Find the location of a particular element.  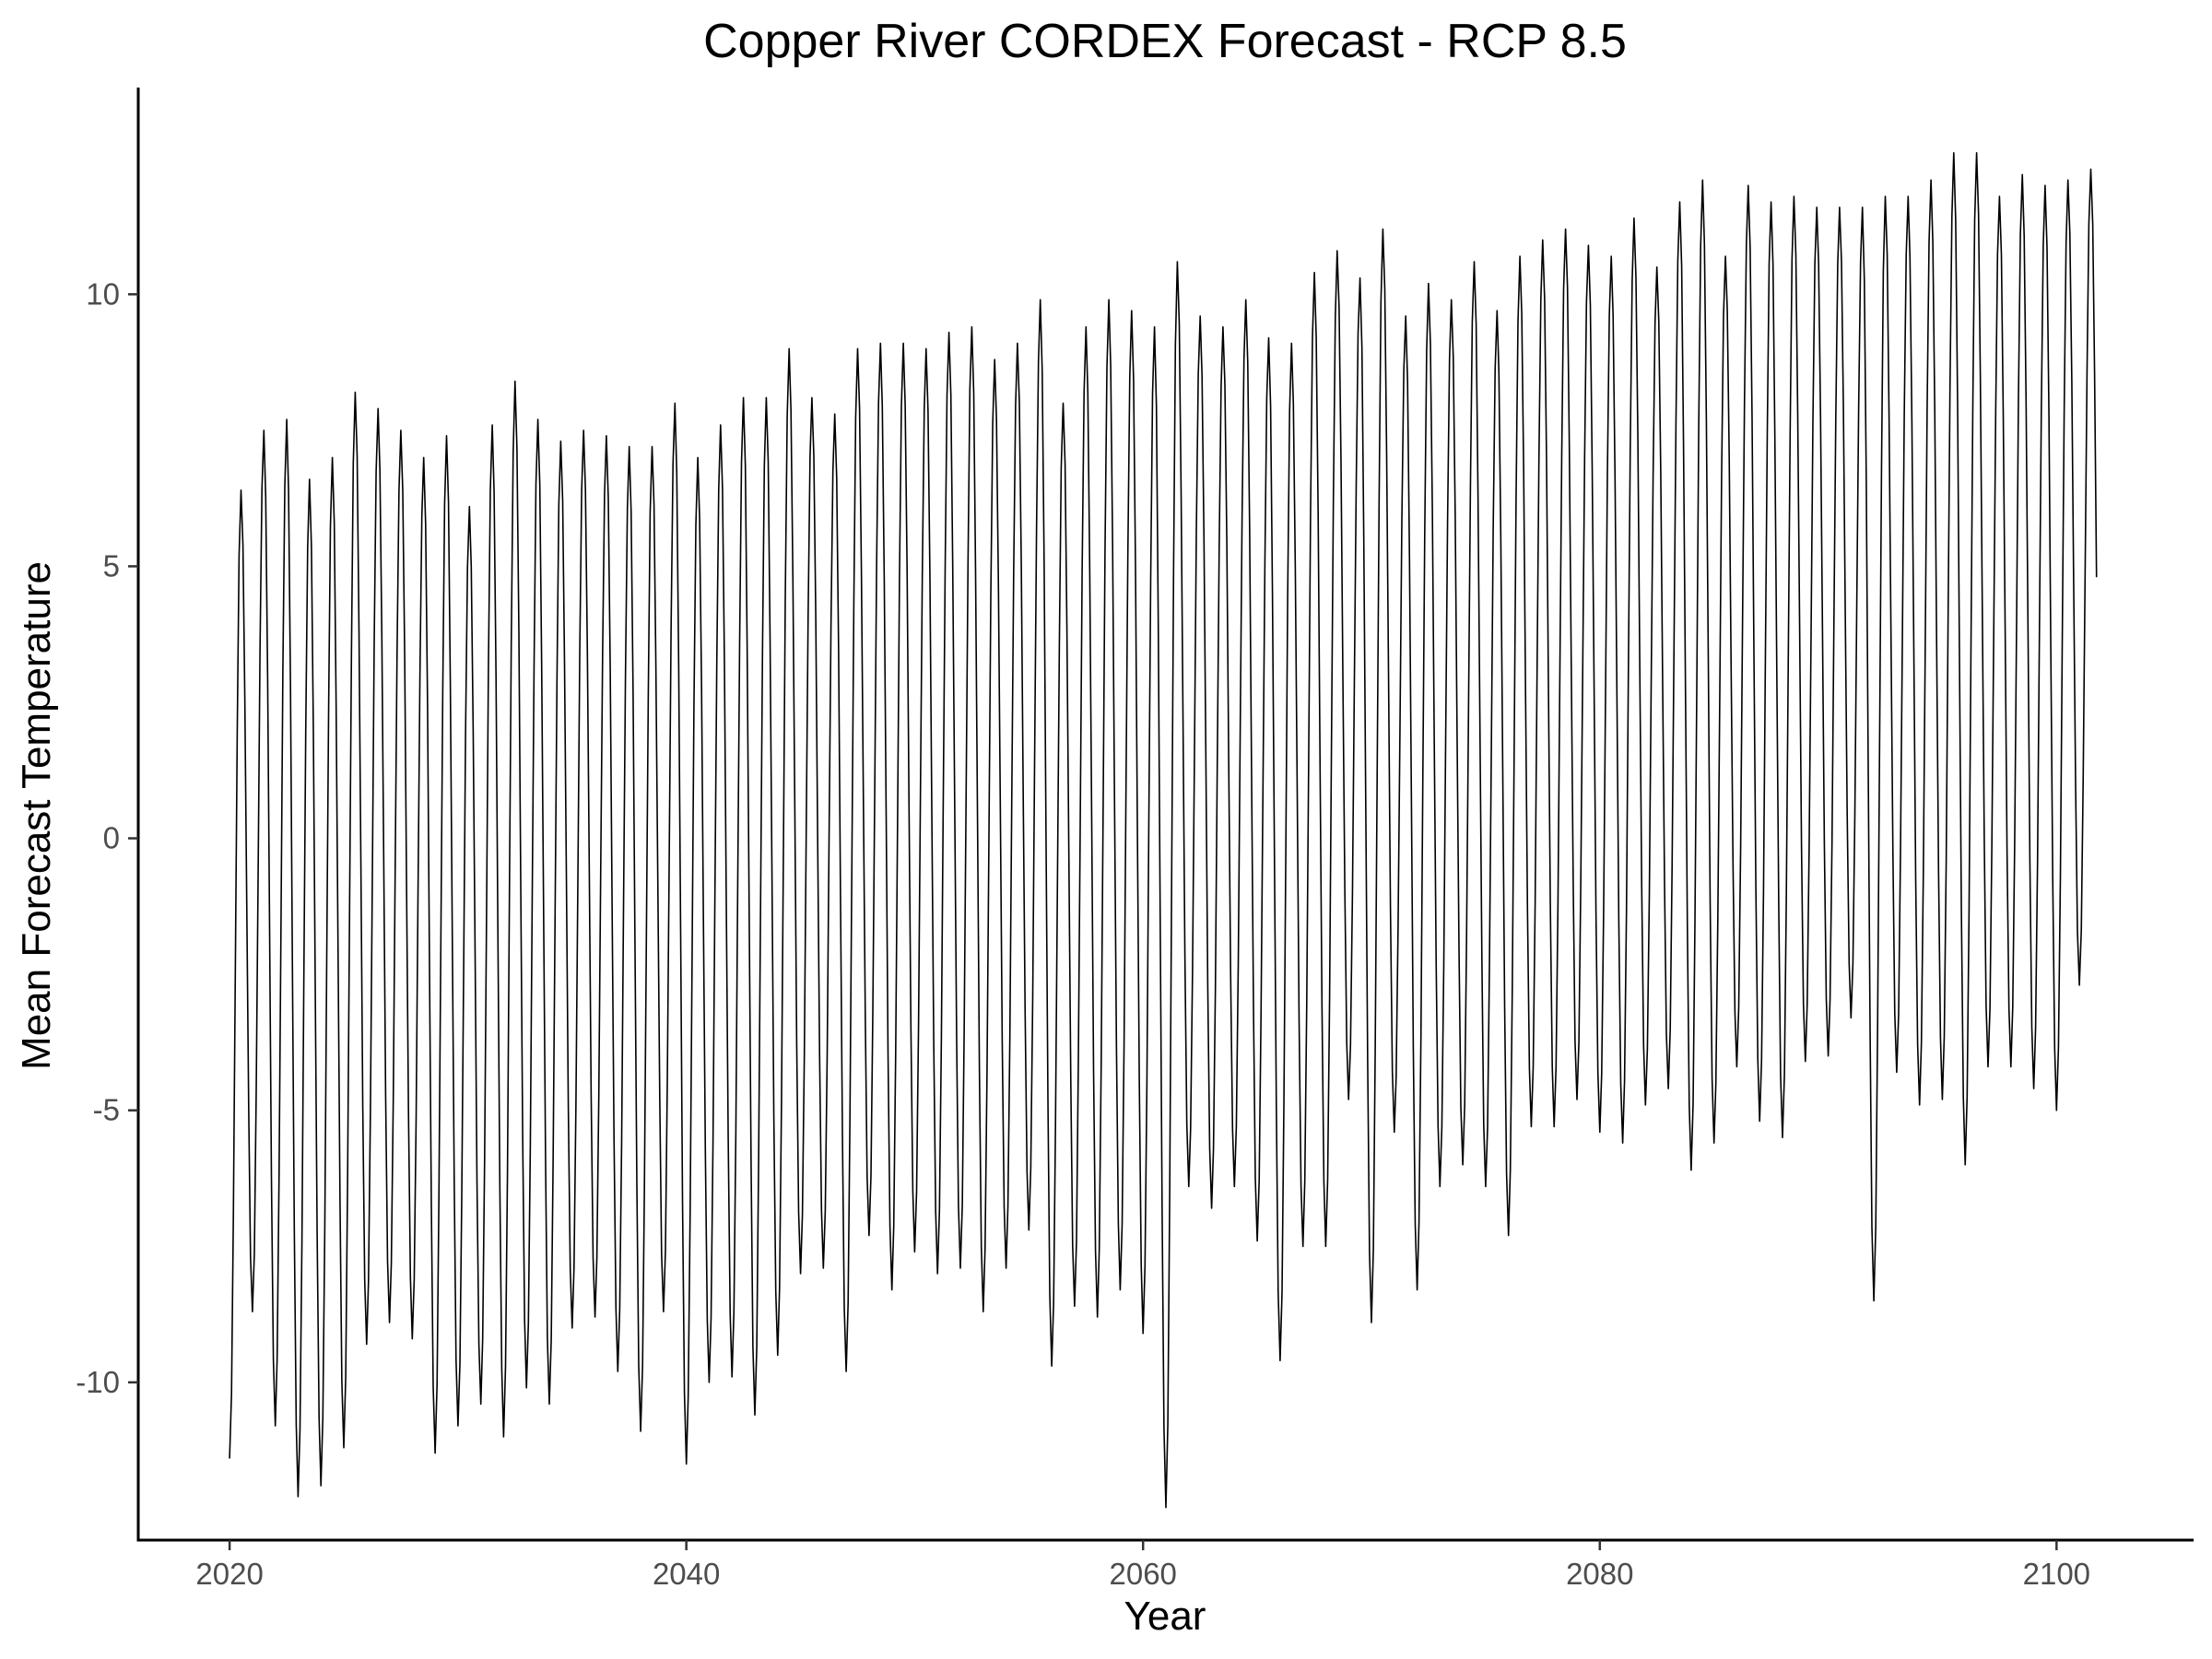

y-tick-label: 10 is located at coordinates (103, 293).